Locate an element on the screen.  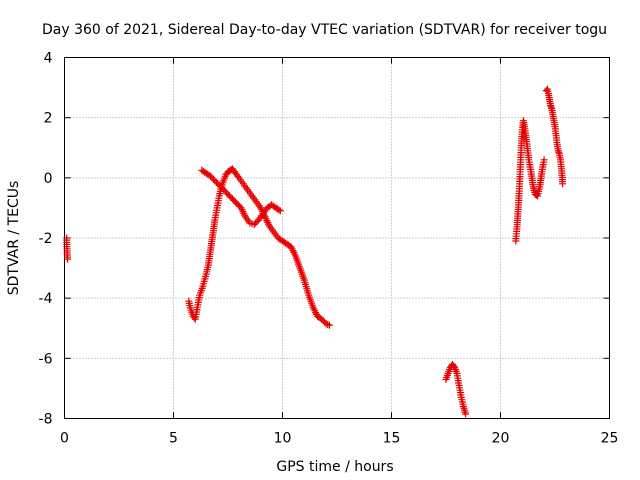
x-axis-label: GPS time / hours is located at coordinates (334, 467).